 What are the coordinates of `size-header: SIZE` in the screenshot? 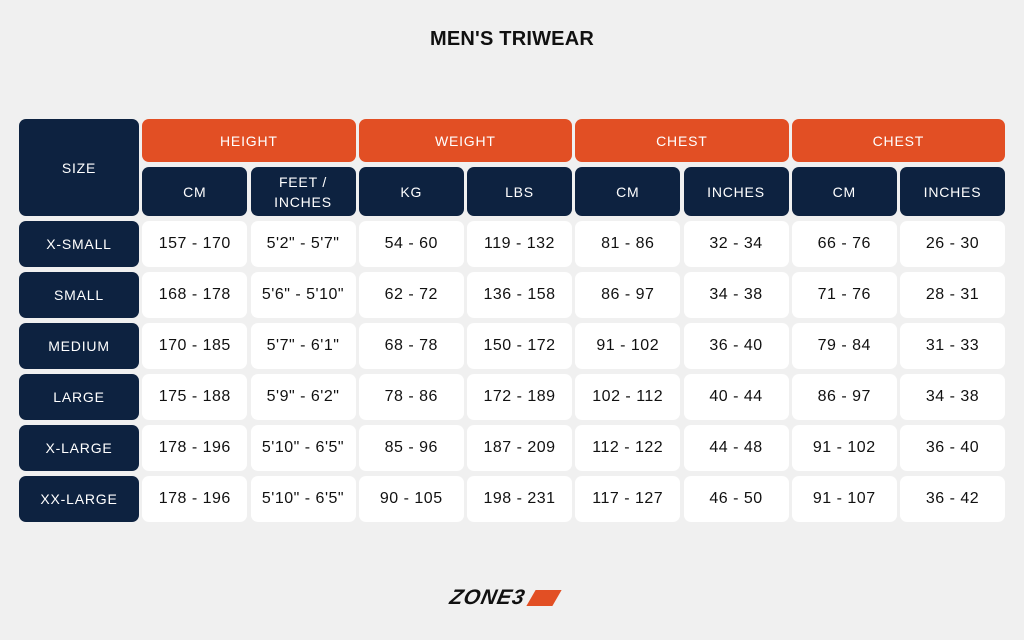 It's located at (79, 167).